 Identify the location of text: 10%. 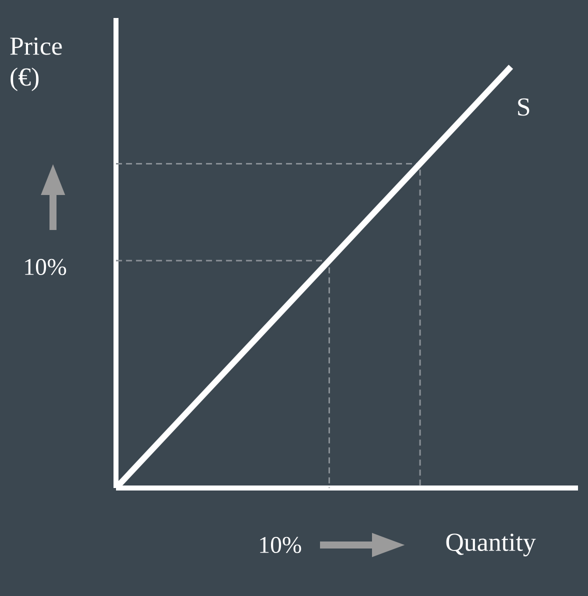
(281, 545).